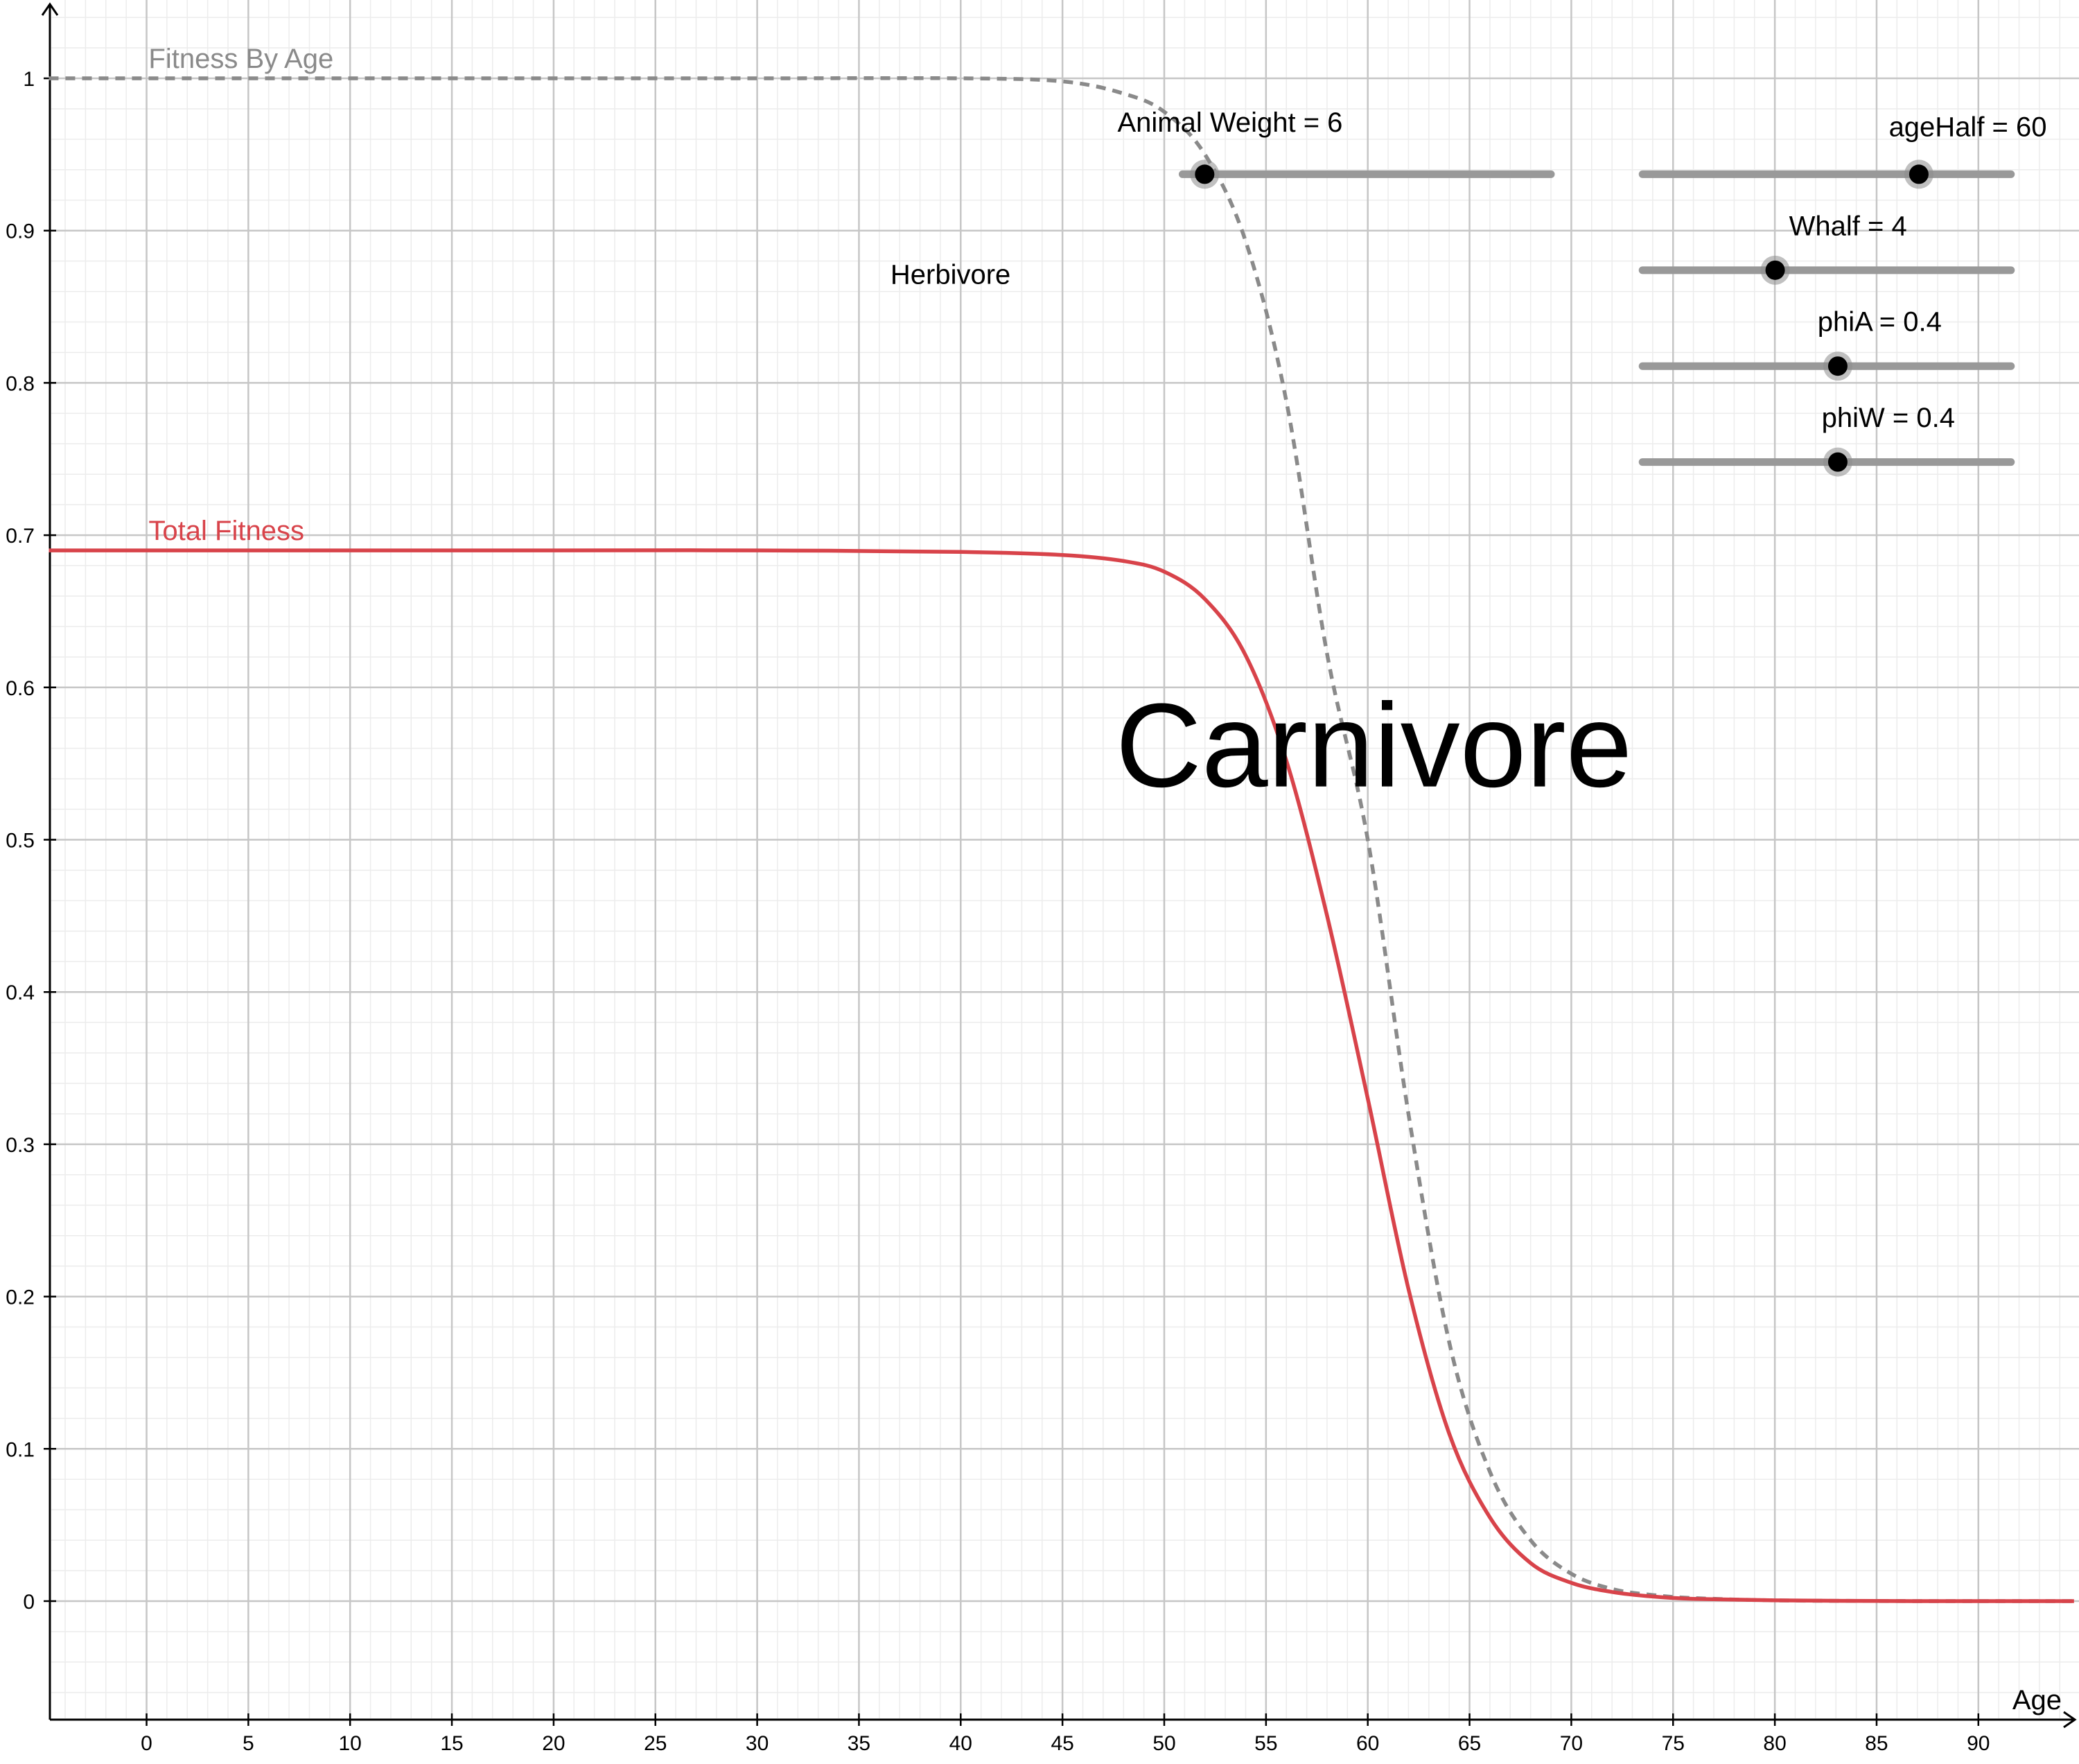  I want to click on y-tick-labels: 0 0.1 0.2 0.3 0.4 0.5 0.6 0.7 0.8 0.9 1, so click(31, 841).